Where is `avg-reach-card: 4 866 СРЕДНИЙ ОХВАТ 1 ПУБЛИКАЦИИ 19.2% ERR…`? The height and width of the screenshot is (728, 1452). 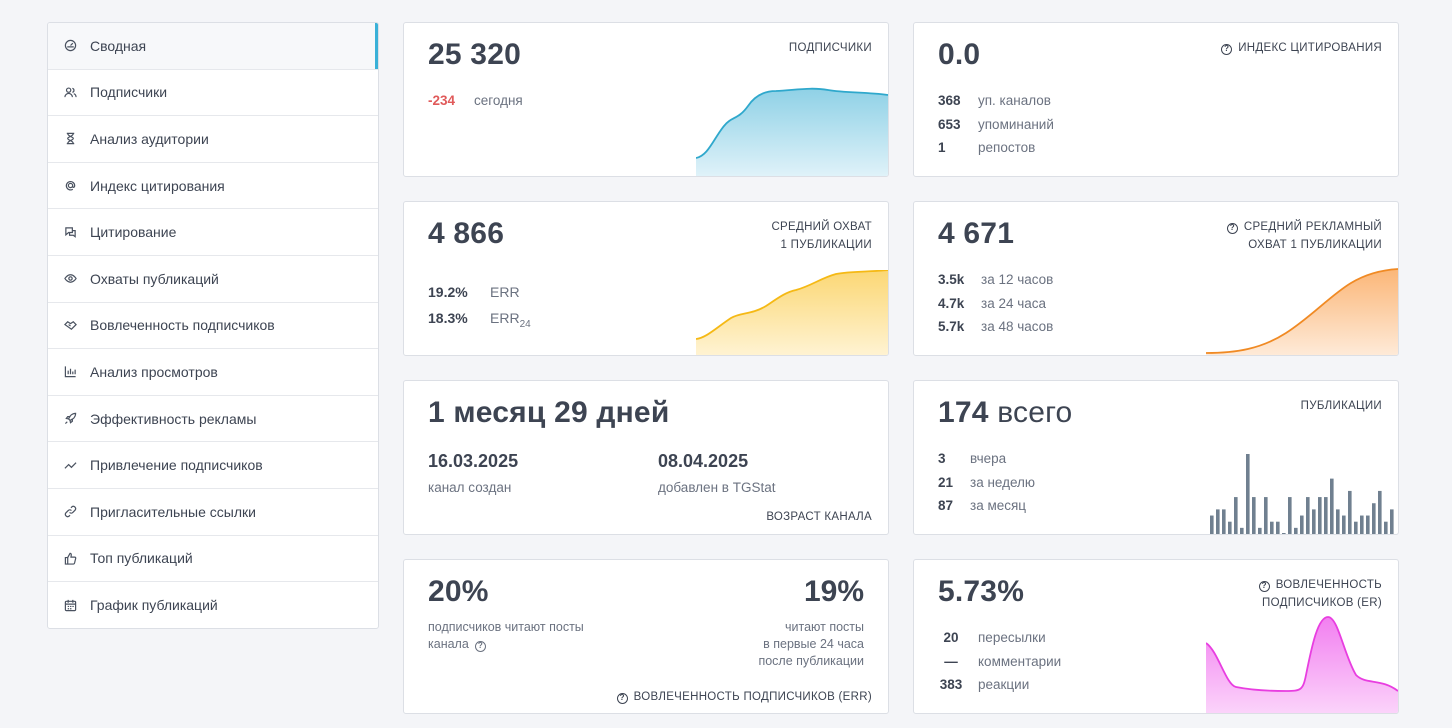 avg-reach-card: 4 866 СРЕДНИЙ ОХВАТ 1 ПУБЛИКАЦИИ 19.2% ERR… is located at coordinates (646, 278).